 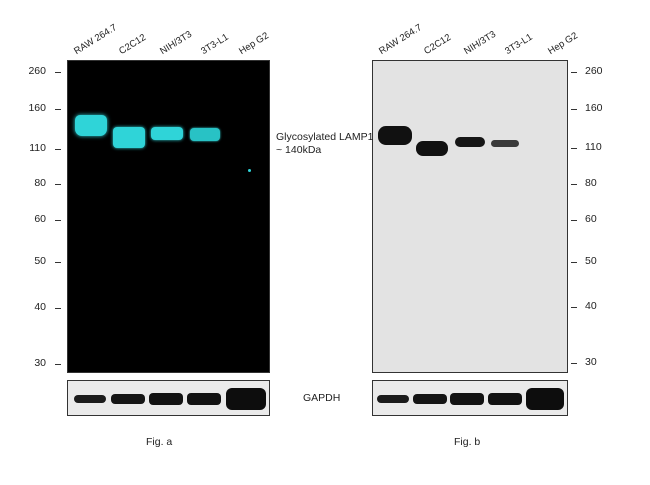 What do you see at coordinates (324, 144) in the screenshot?
I see `band-annotation: Glycosylated LAMP1 ~ 140kDa` at bounding box center [324, 144].